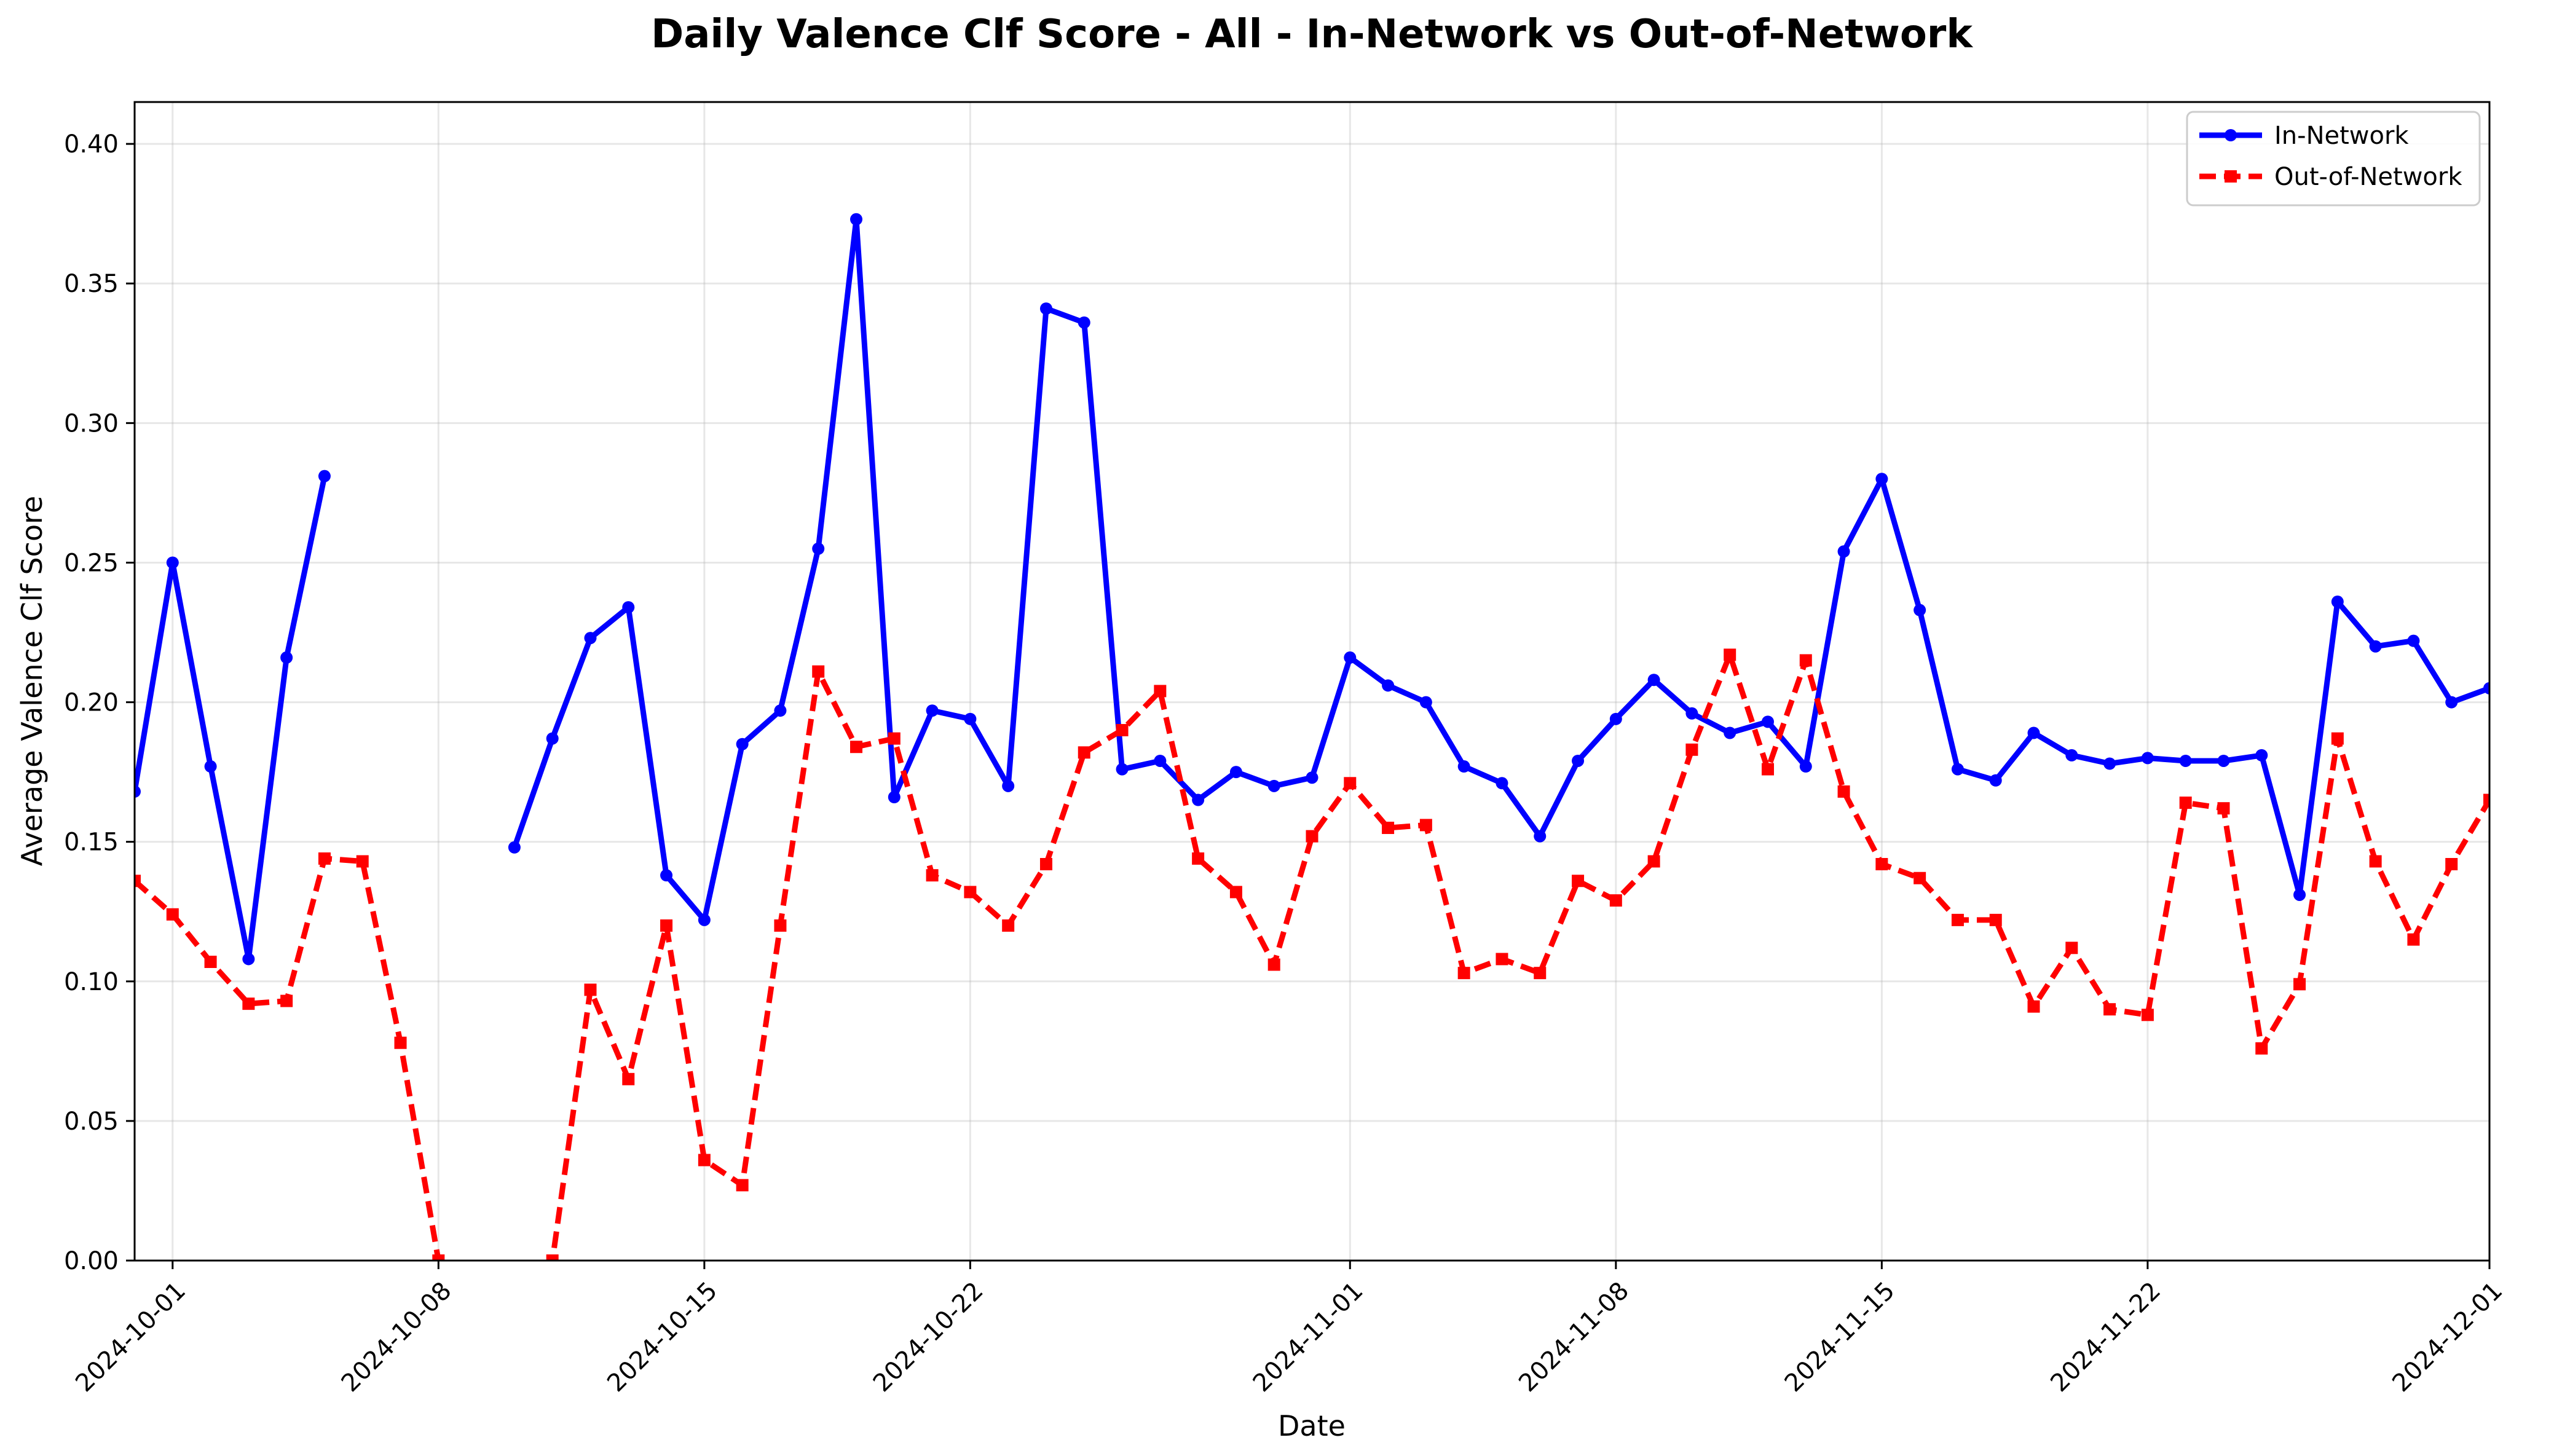 The image size is (2562, 1456). Describe the element at coordinates (2333, 159) in the screenshot. I see `legend: In-Network Out-of-Network` at that location.